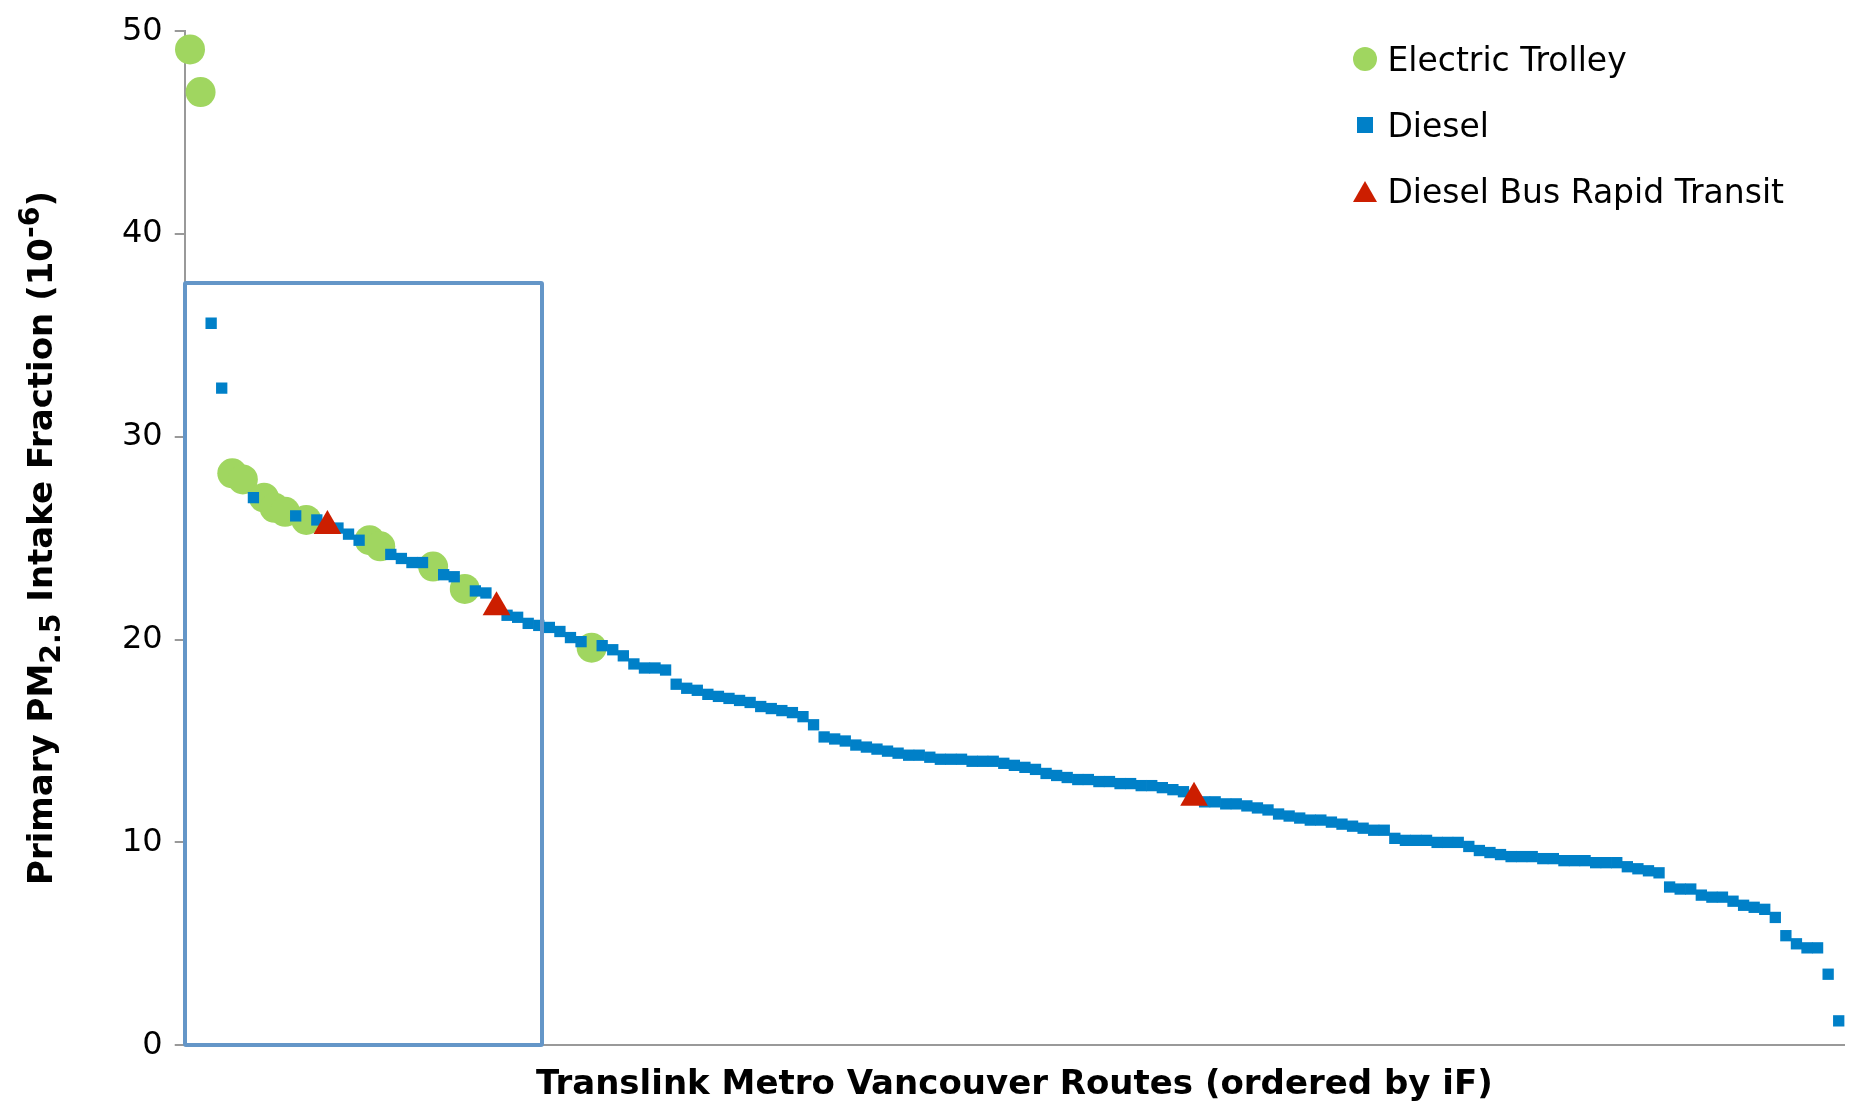 The image size is (1860, 1120). I want to click on legend-label: Electric Trolley, so click(1507, 59).